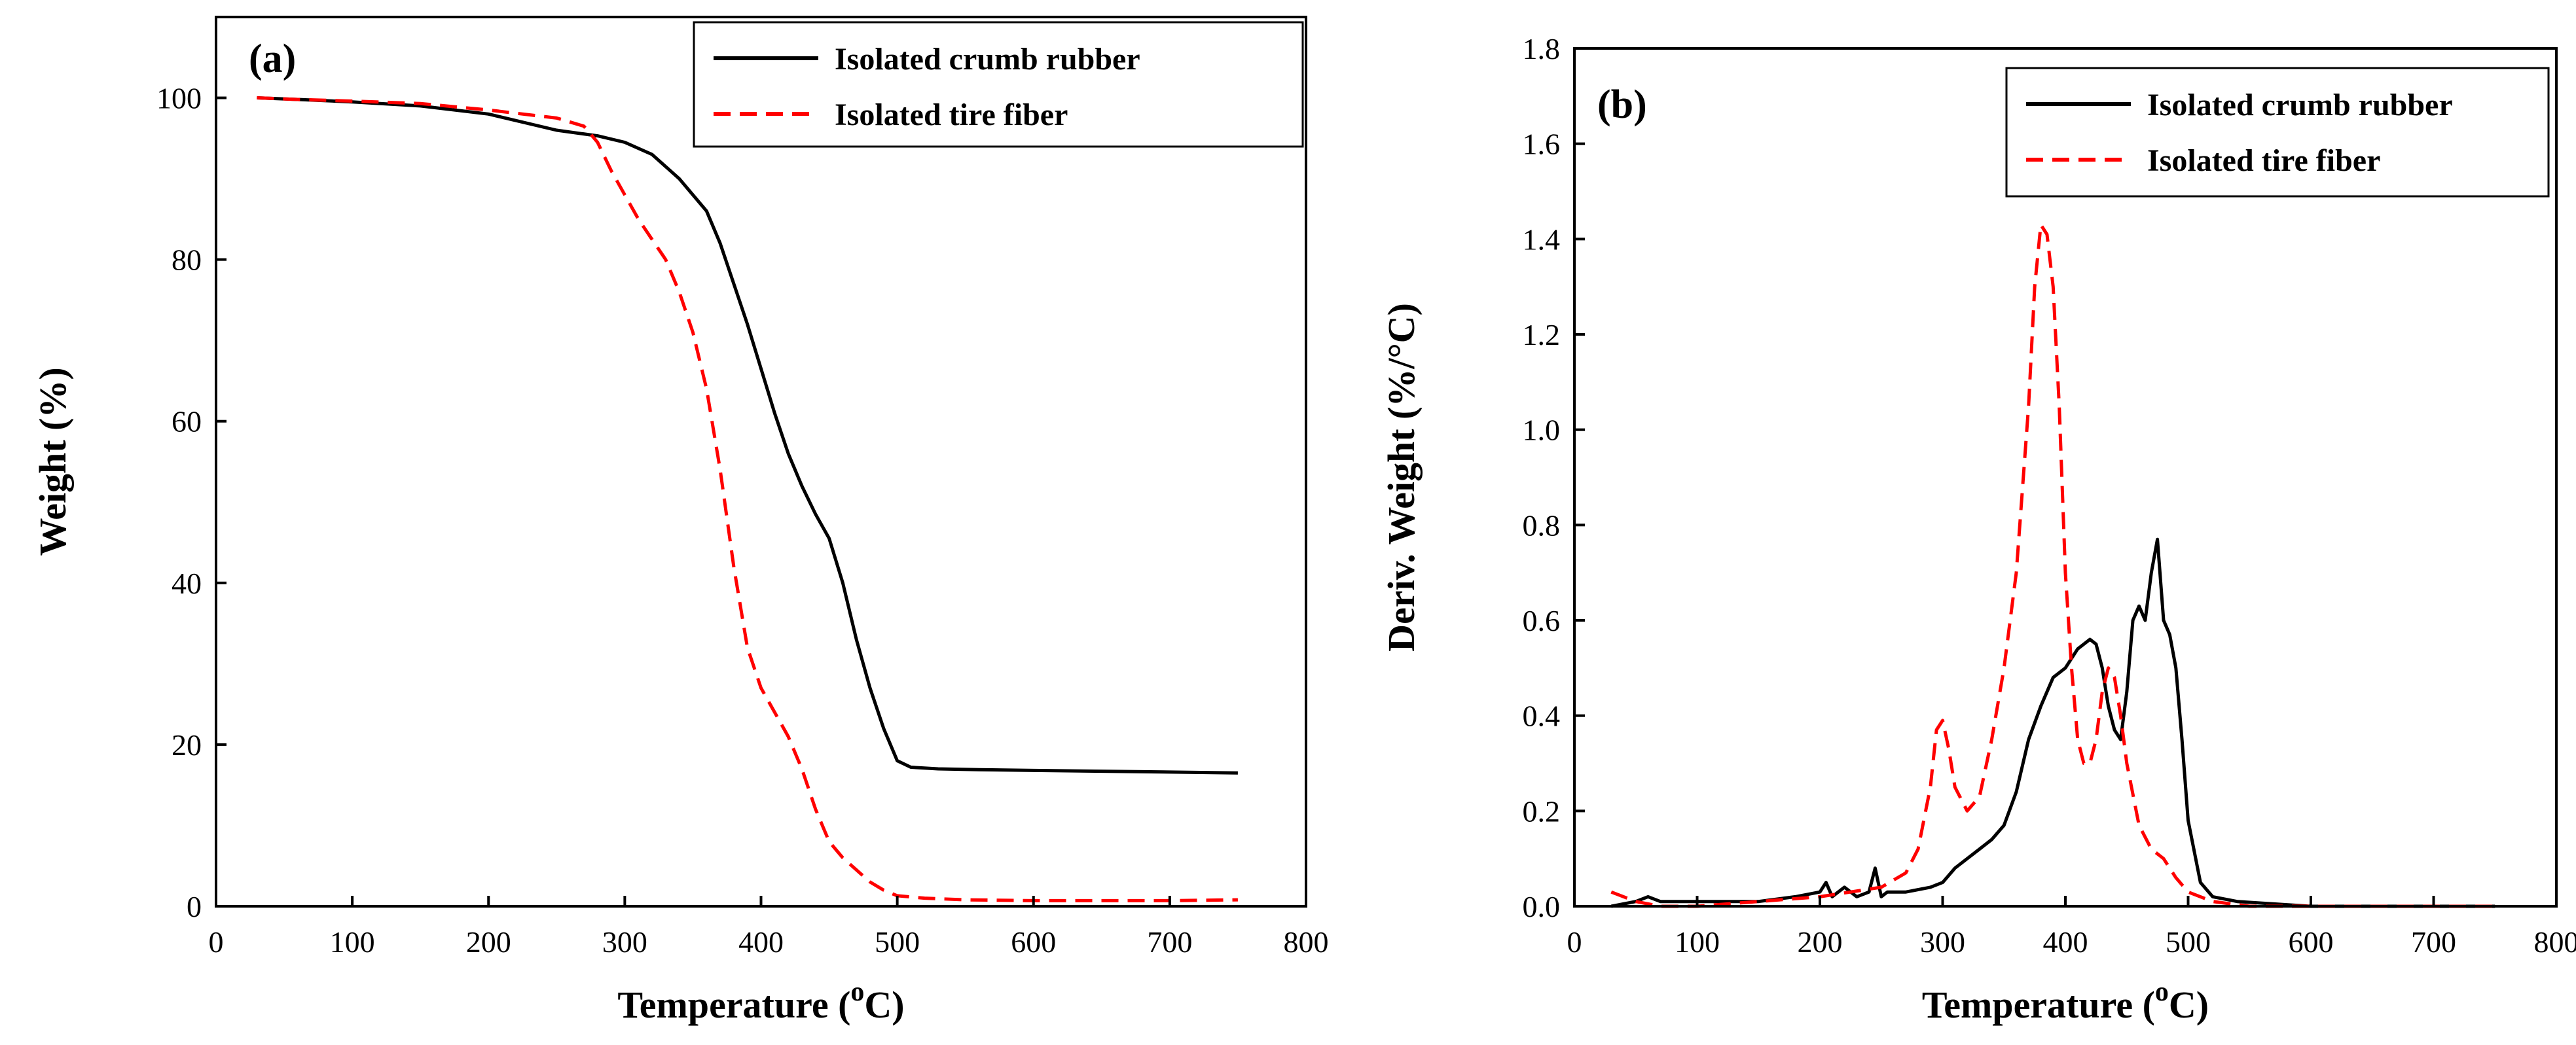  I want to click on pb-y-tick-label: 1.0, so click(1542, 431).